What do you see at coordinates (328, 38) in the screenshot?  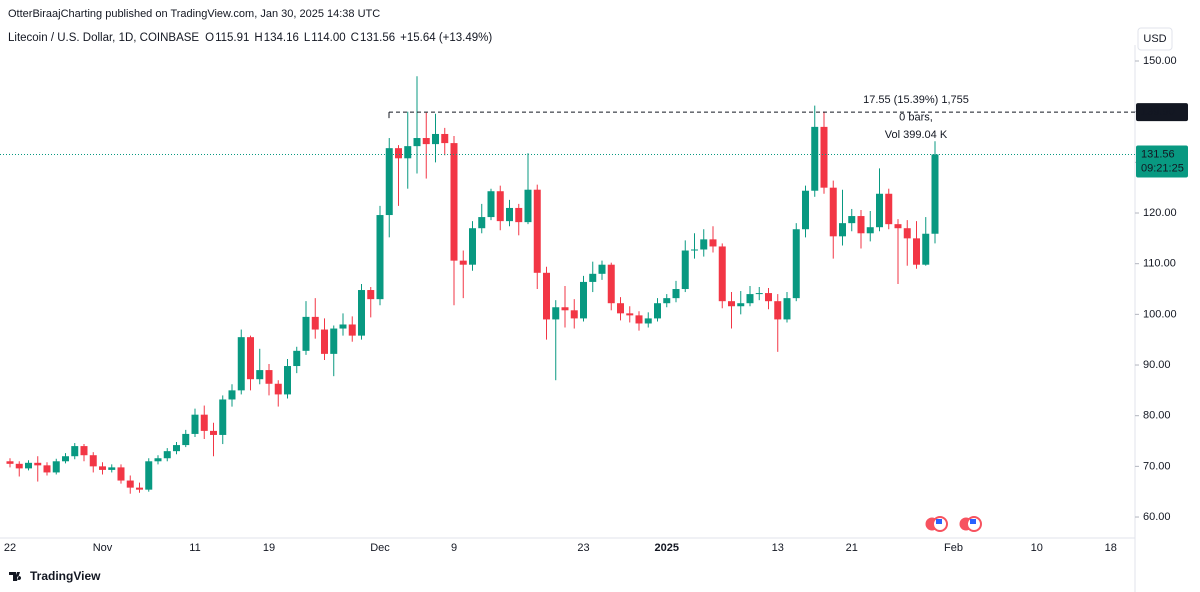 I see `ohlc-value: 114.00` at bounding box center [328, 38].